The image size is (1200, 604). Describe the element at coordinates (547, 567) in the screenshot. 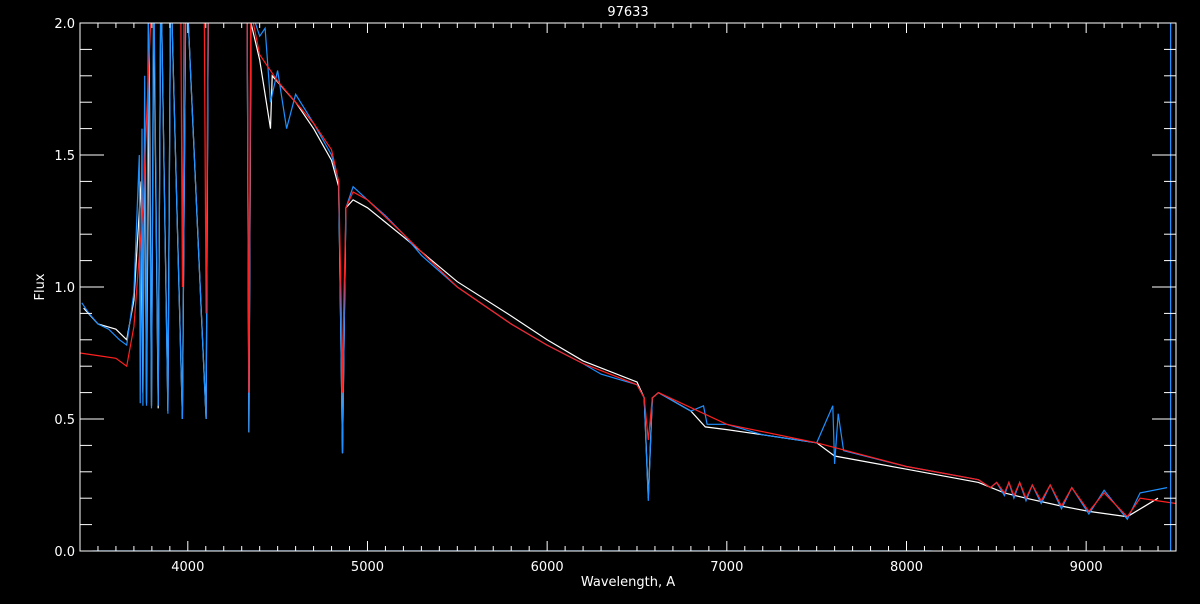

I see `x-tick-label: 6000` at that location.